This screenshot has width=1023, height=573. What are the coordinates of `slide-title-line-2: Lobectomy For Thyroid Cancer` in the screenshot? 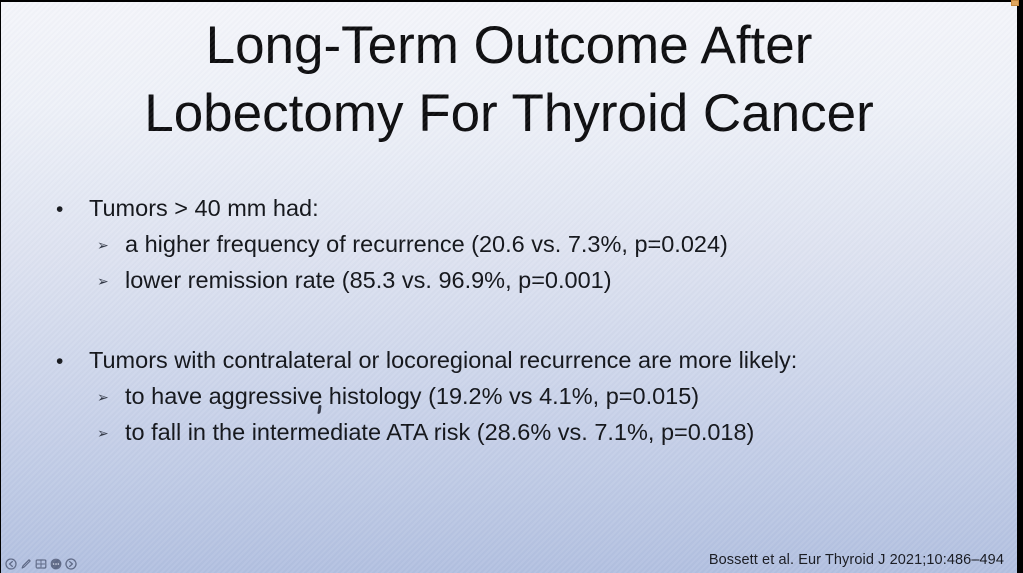 It's located at (509, 113).